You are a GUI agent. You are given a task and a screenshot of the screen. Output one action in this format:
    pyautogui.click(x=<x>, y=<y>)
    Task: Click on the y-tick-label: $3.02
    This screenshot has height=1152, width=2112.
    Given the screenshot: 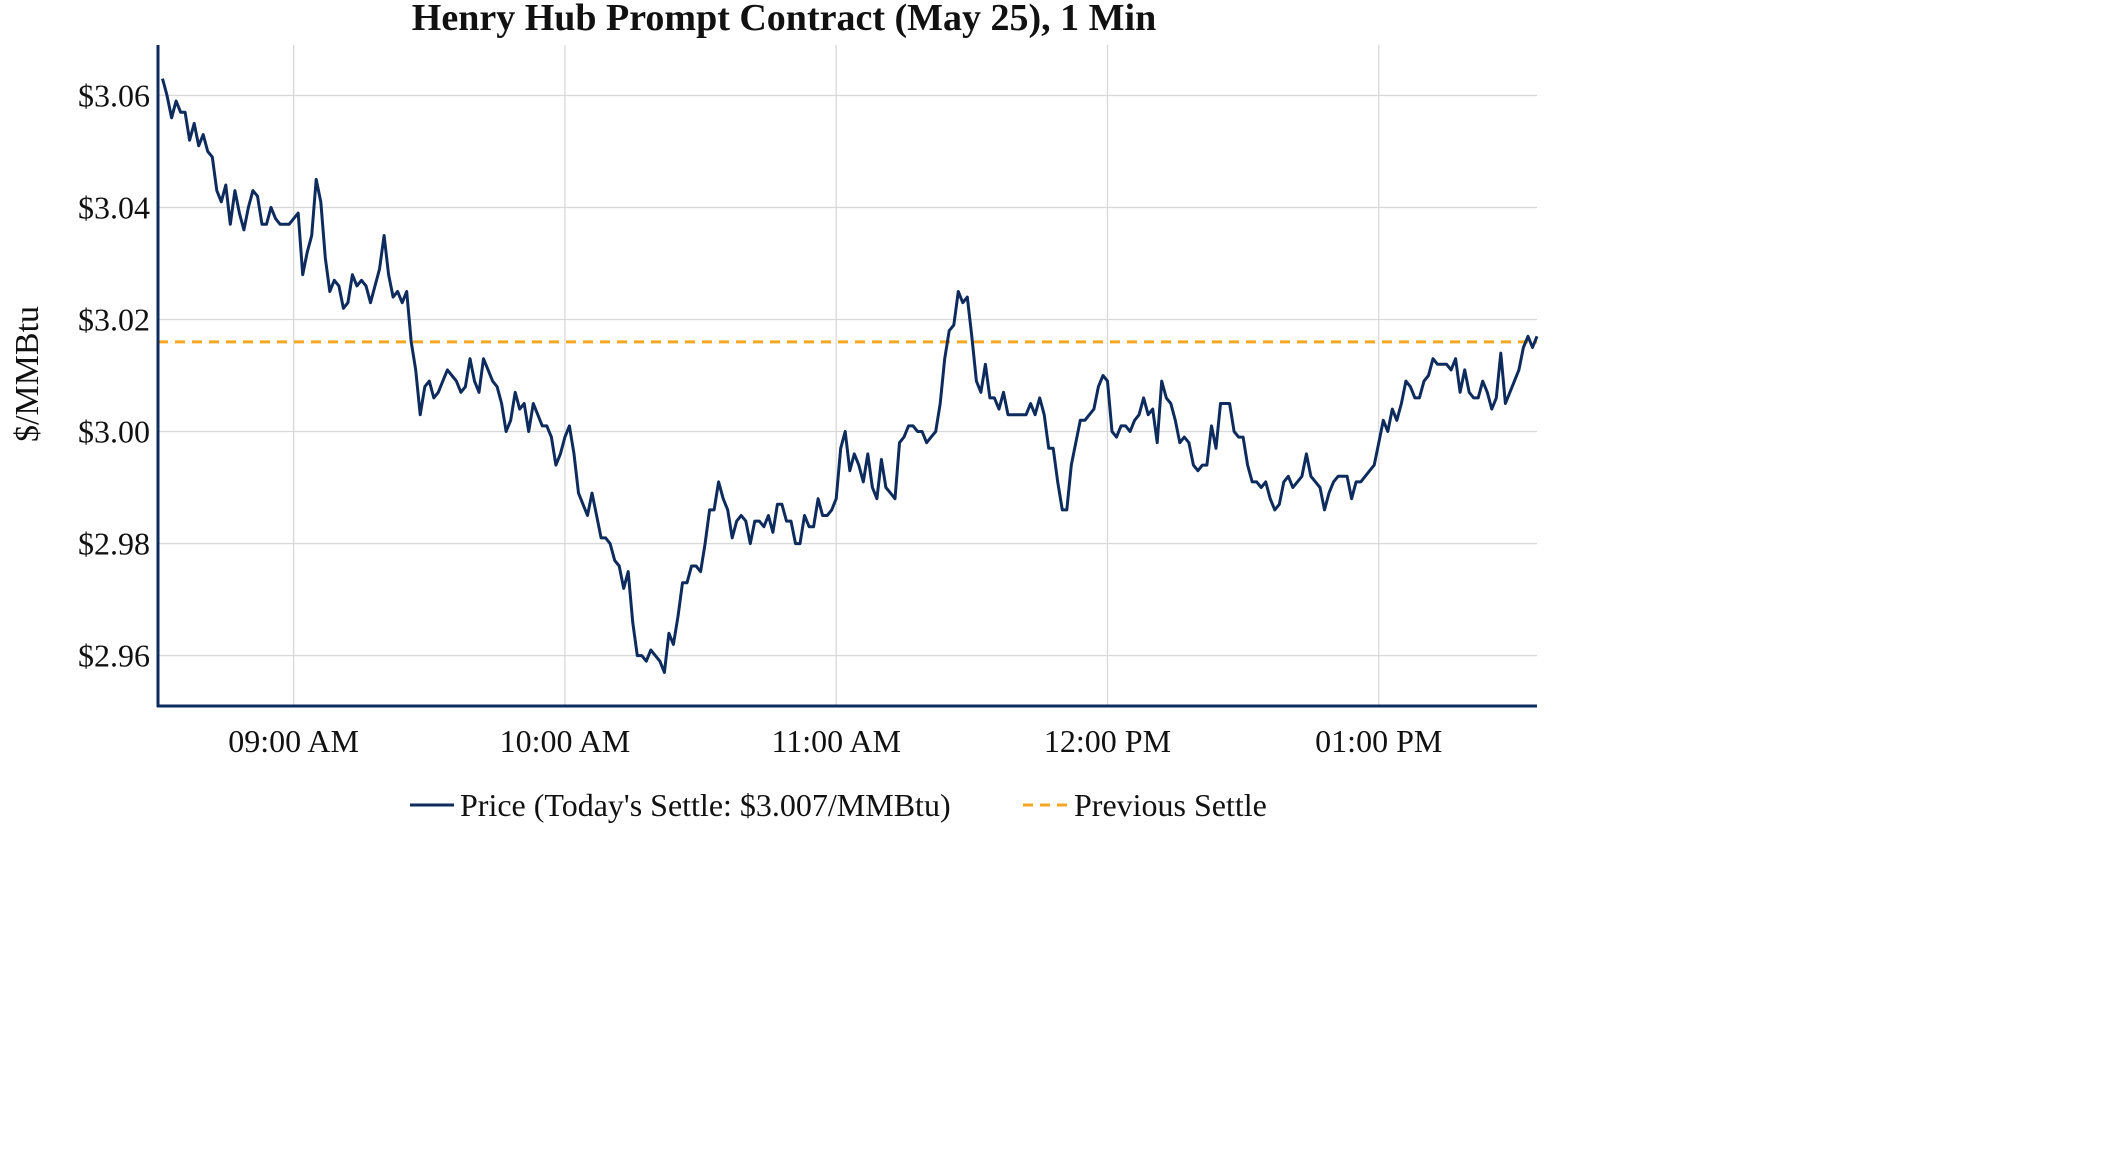 What is the action you would take?
    pyautogui.click(x=114, y=319)
    